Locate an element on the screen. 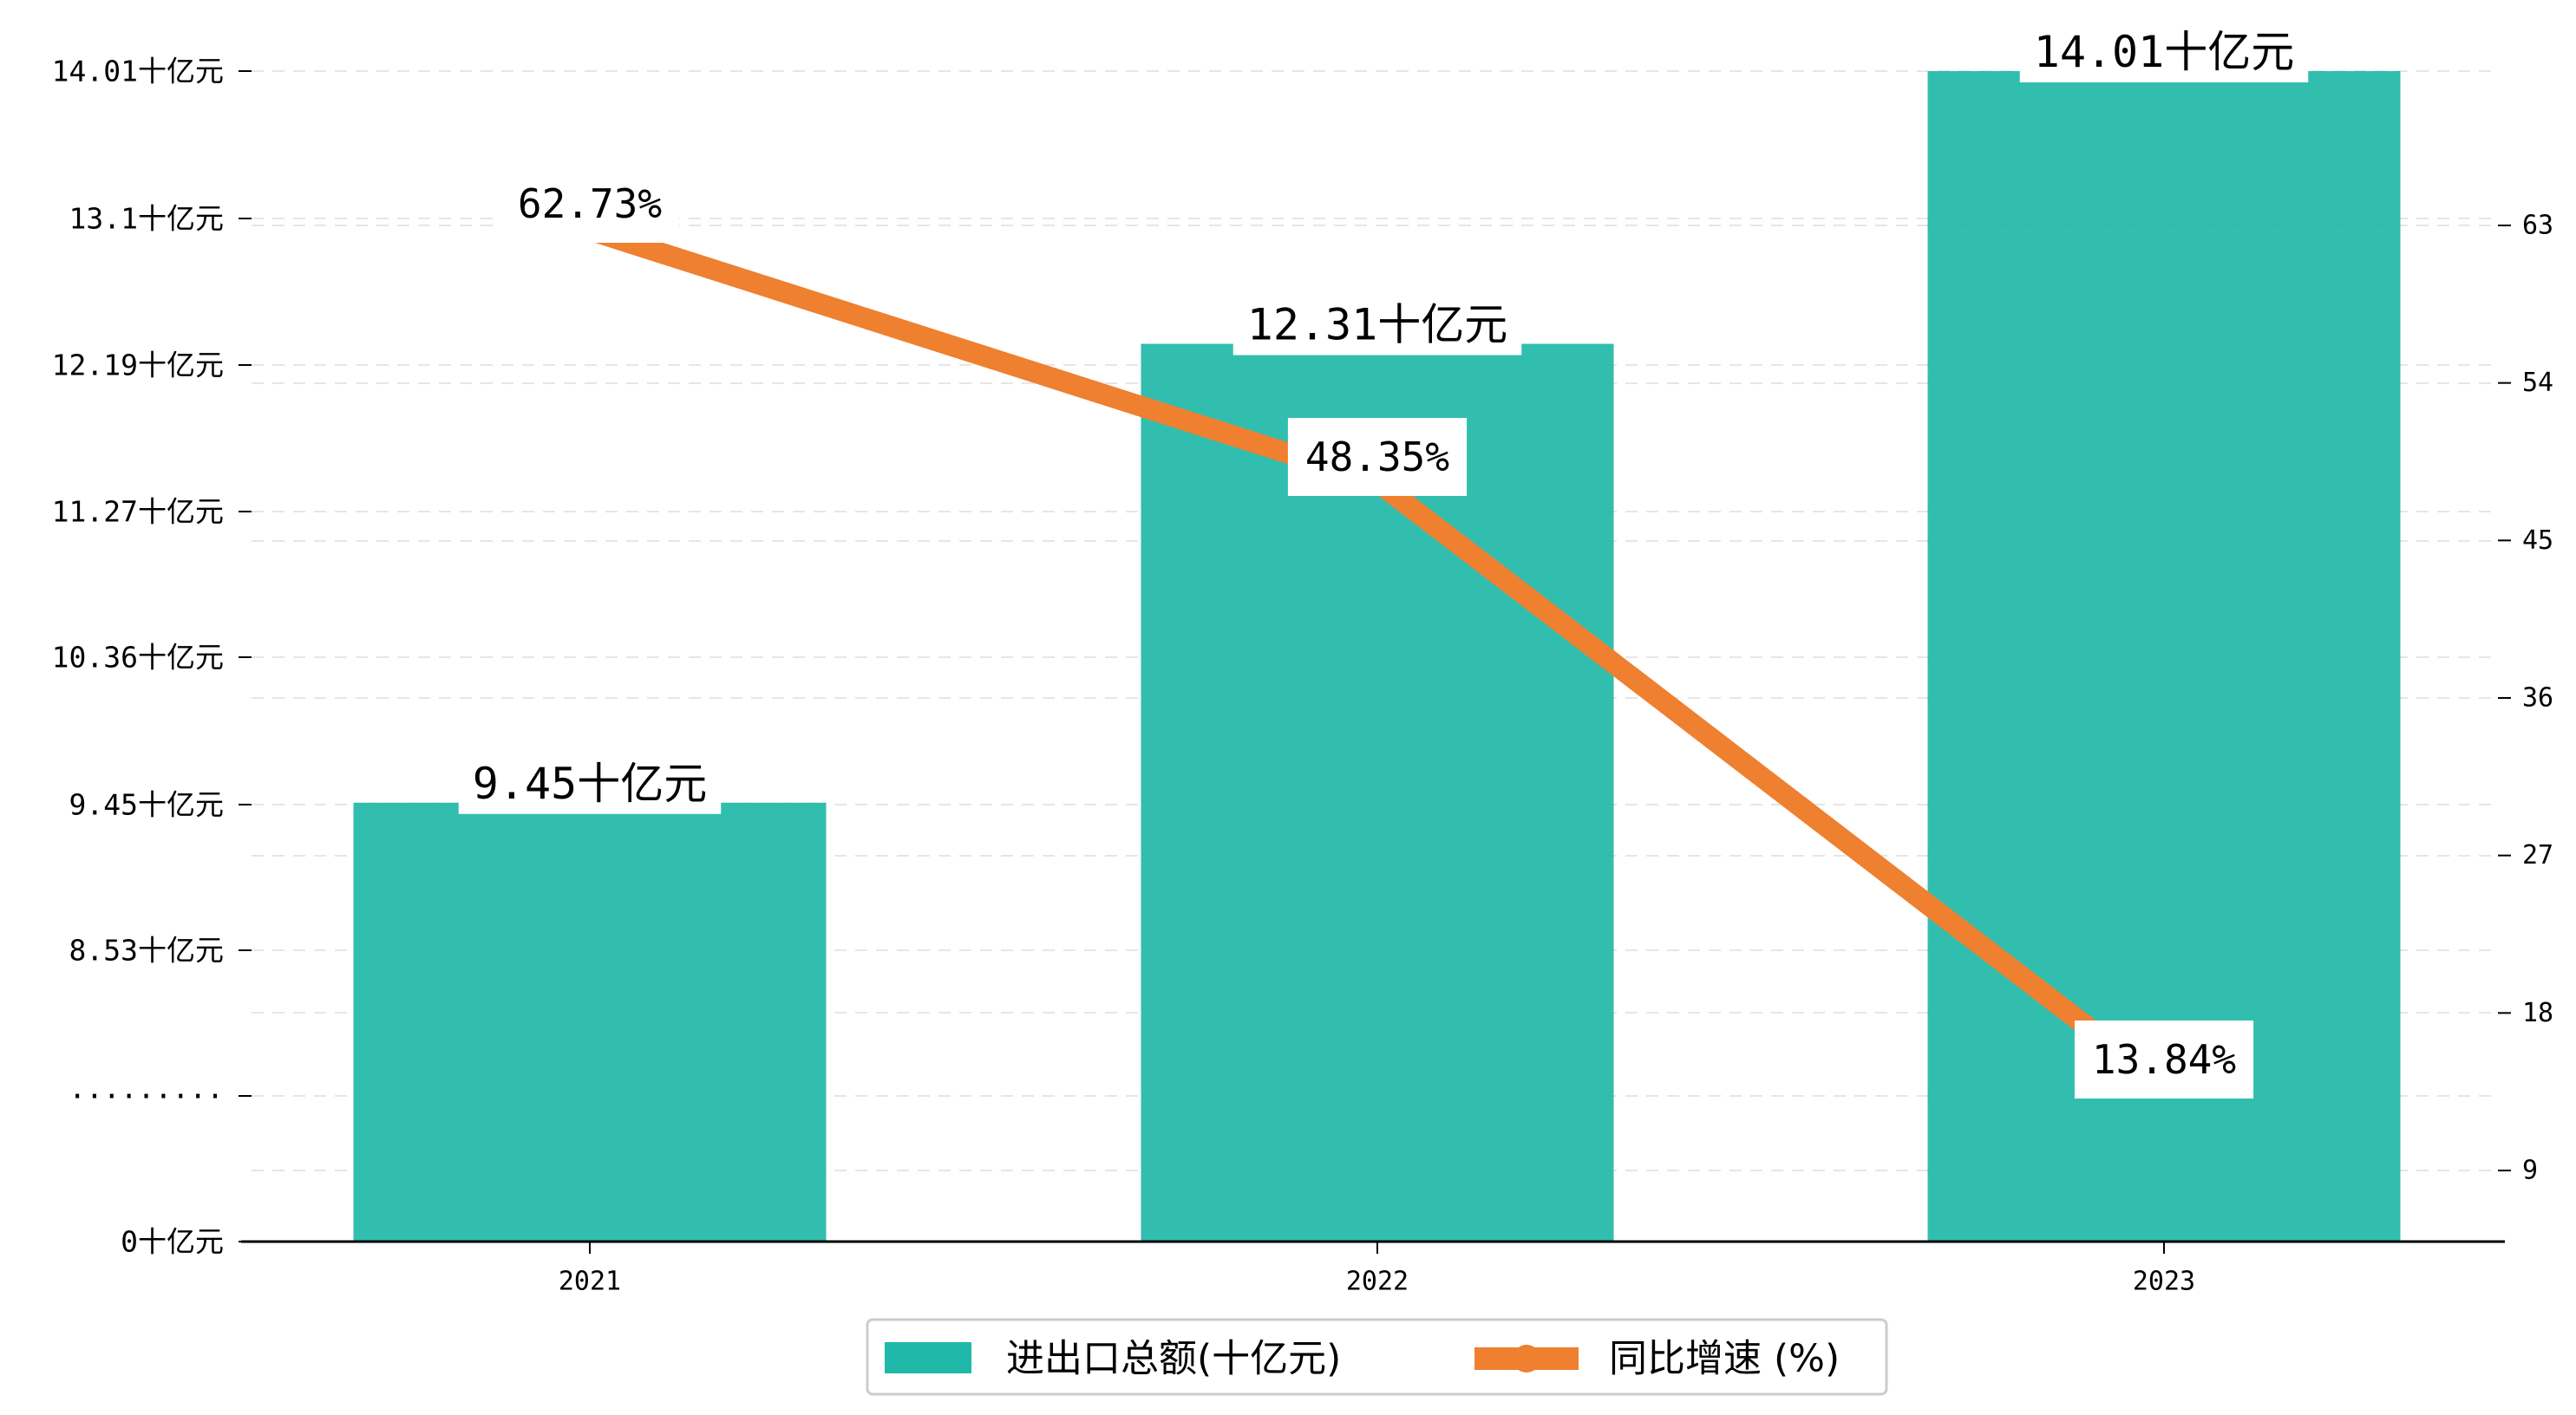  legend-bar-label: 进出口总额(十亿元) is located at coordinates (1173, 1359).